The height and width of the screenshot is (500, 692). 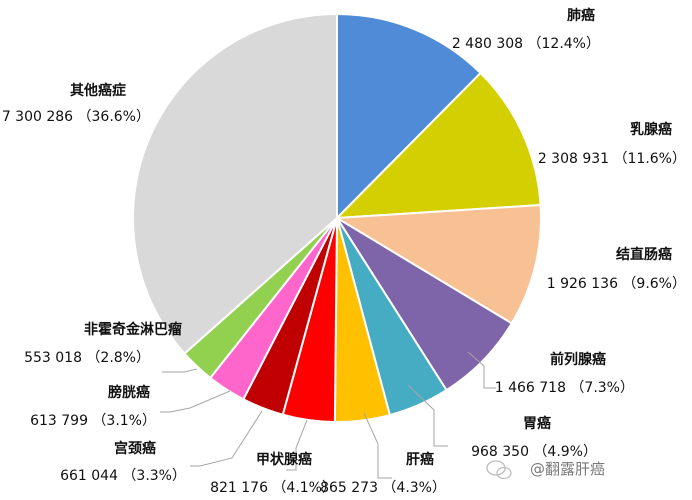 What do you see at coordinates (581, 15) in the screenshot?
I see `slice-name-label: 肺癌` at bounding box center [581, 15].